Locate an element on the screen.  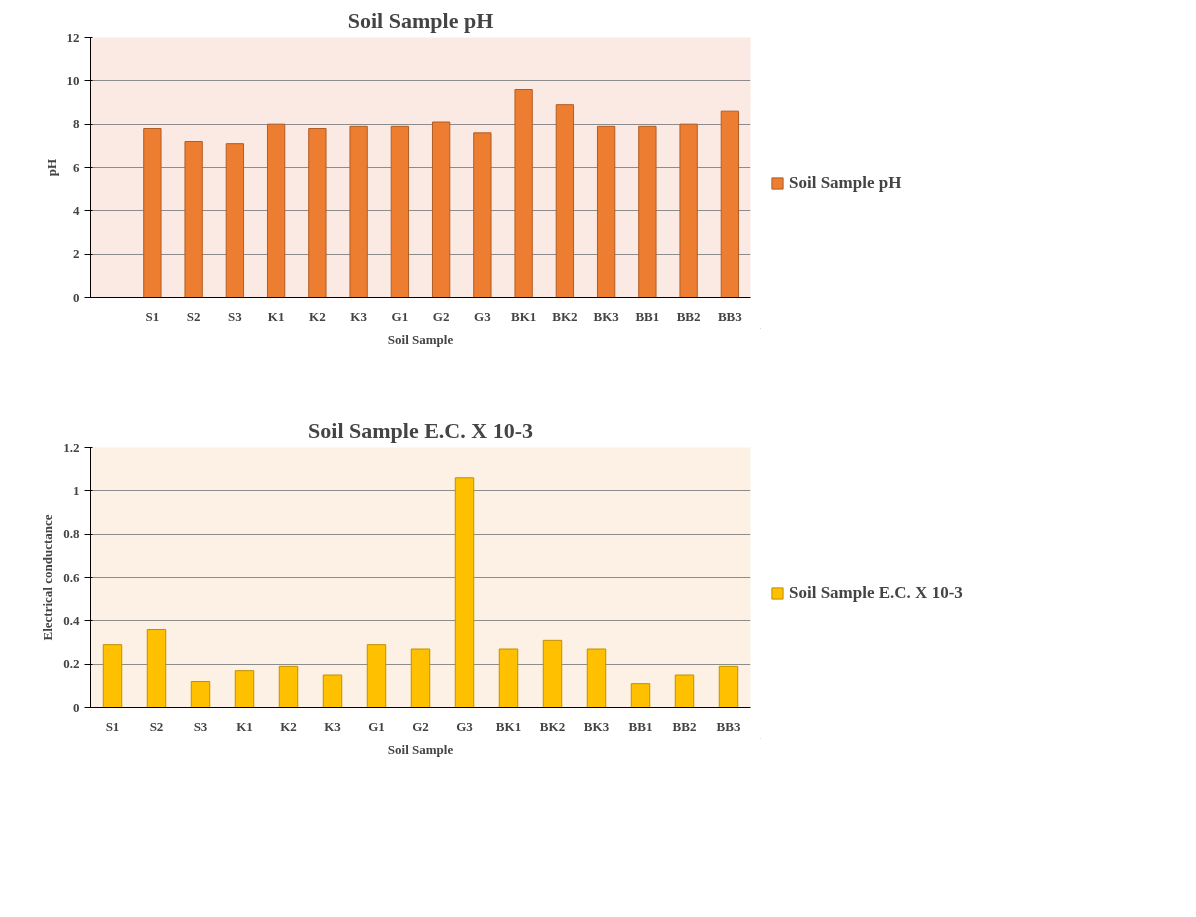
y-tick-label: 1.2 is located at coordinates (71, 447).